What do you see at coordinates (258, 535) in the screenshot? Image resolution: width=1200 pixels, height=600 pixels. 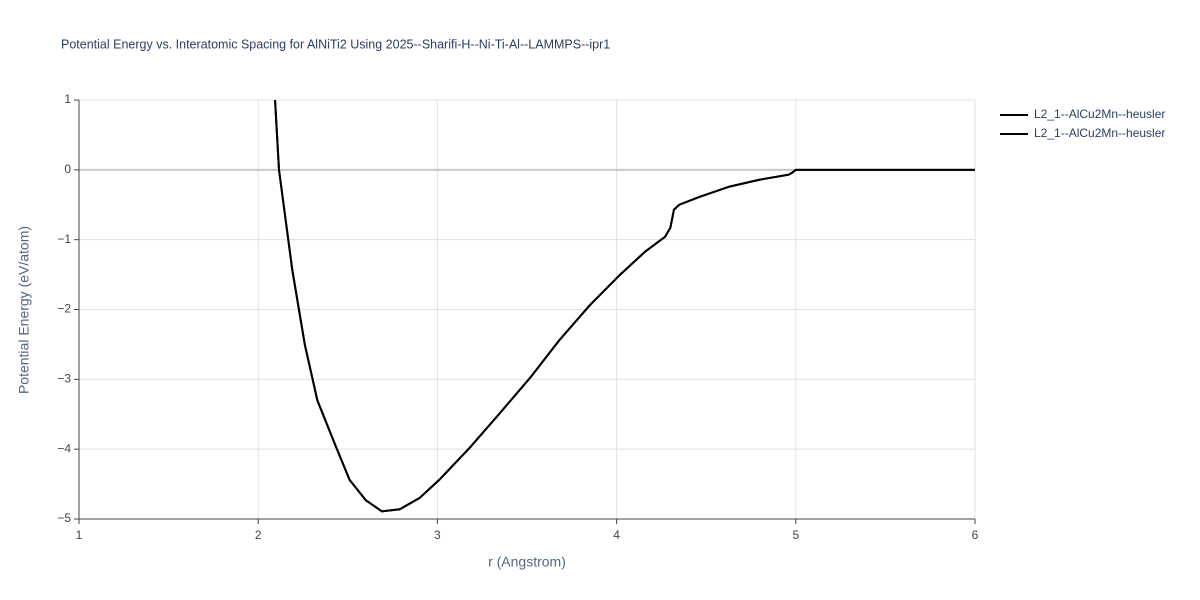 I see `x-tick-label: 2` at bounding box center [258, 535].